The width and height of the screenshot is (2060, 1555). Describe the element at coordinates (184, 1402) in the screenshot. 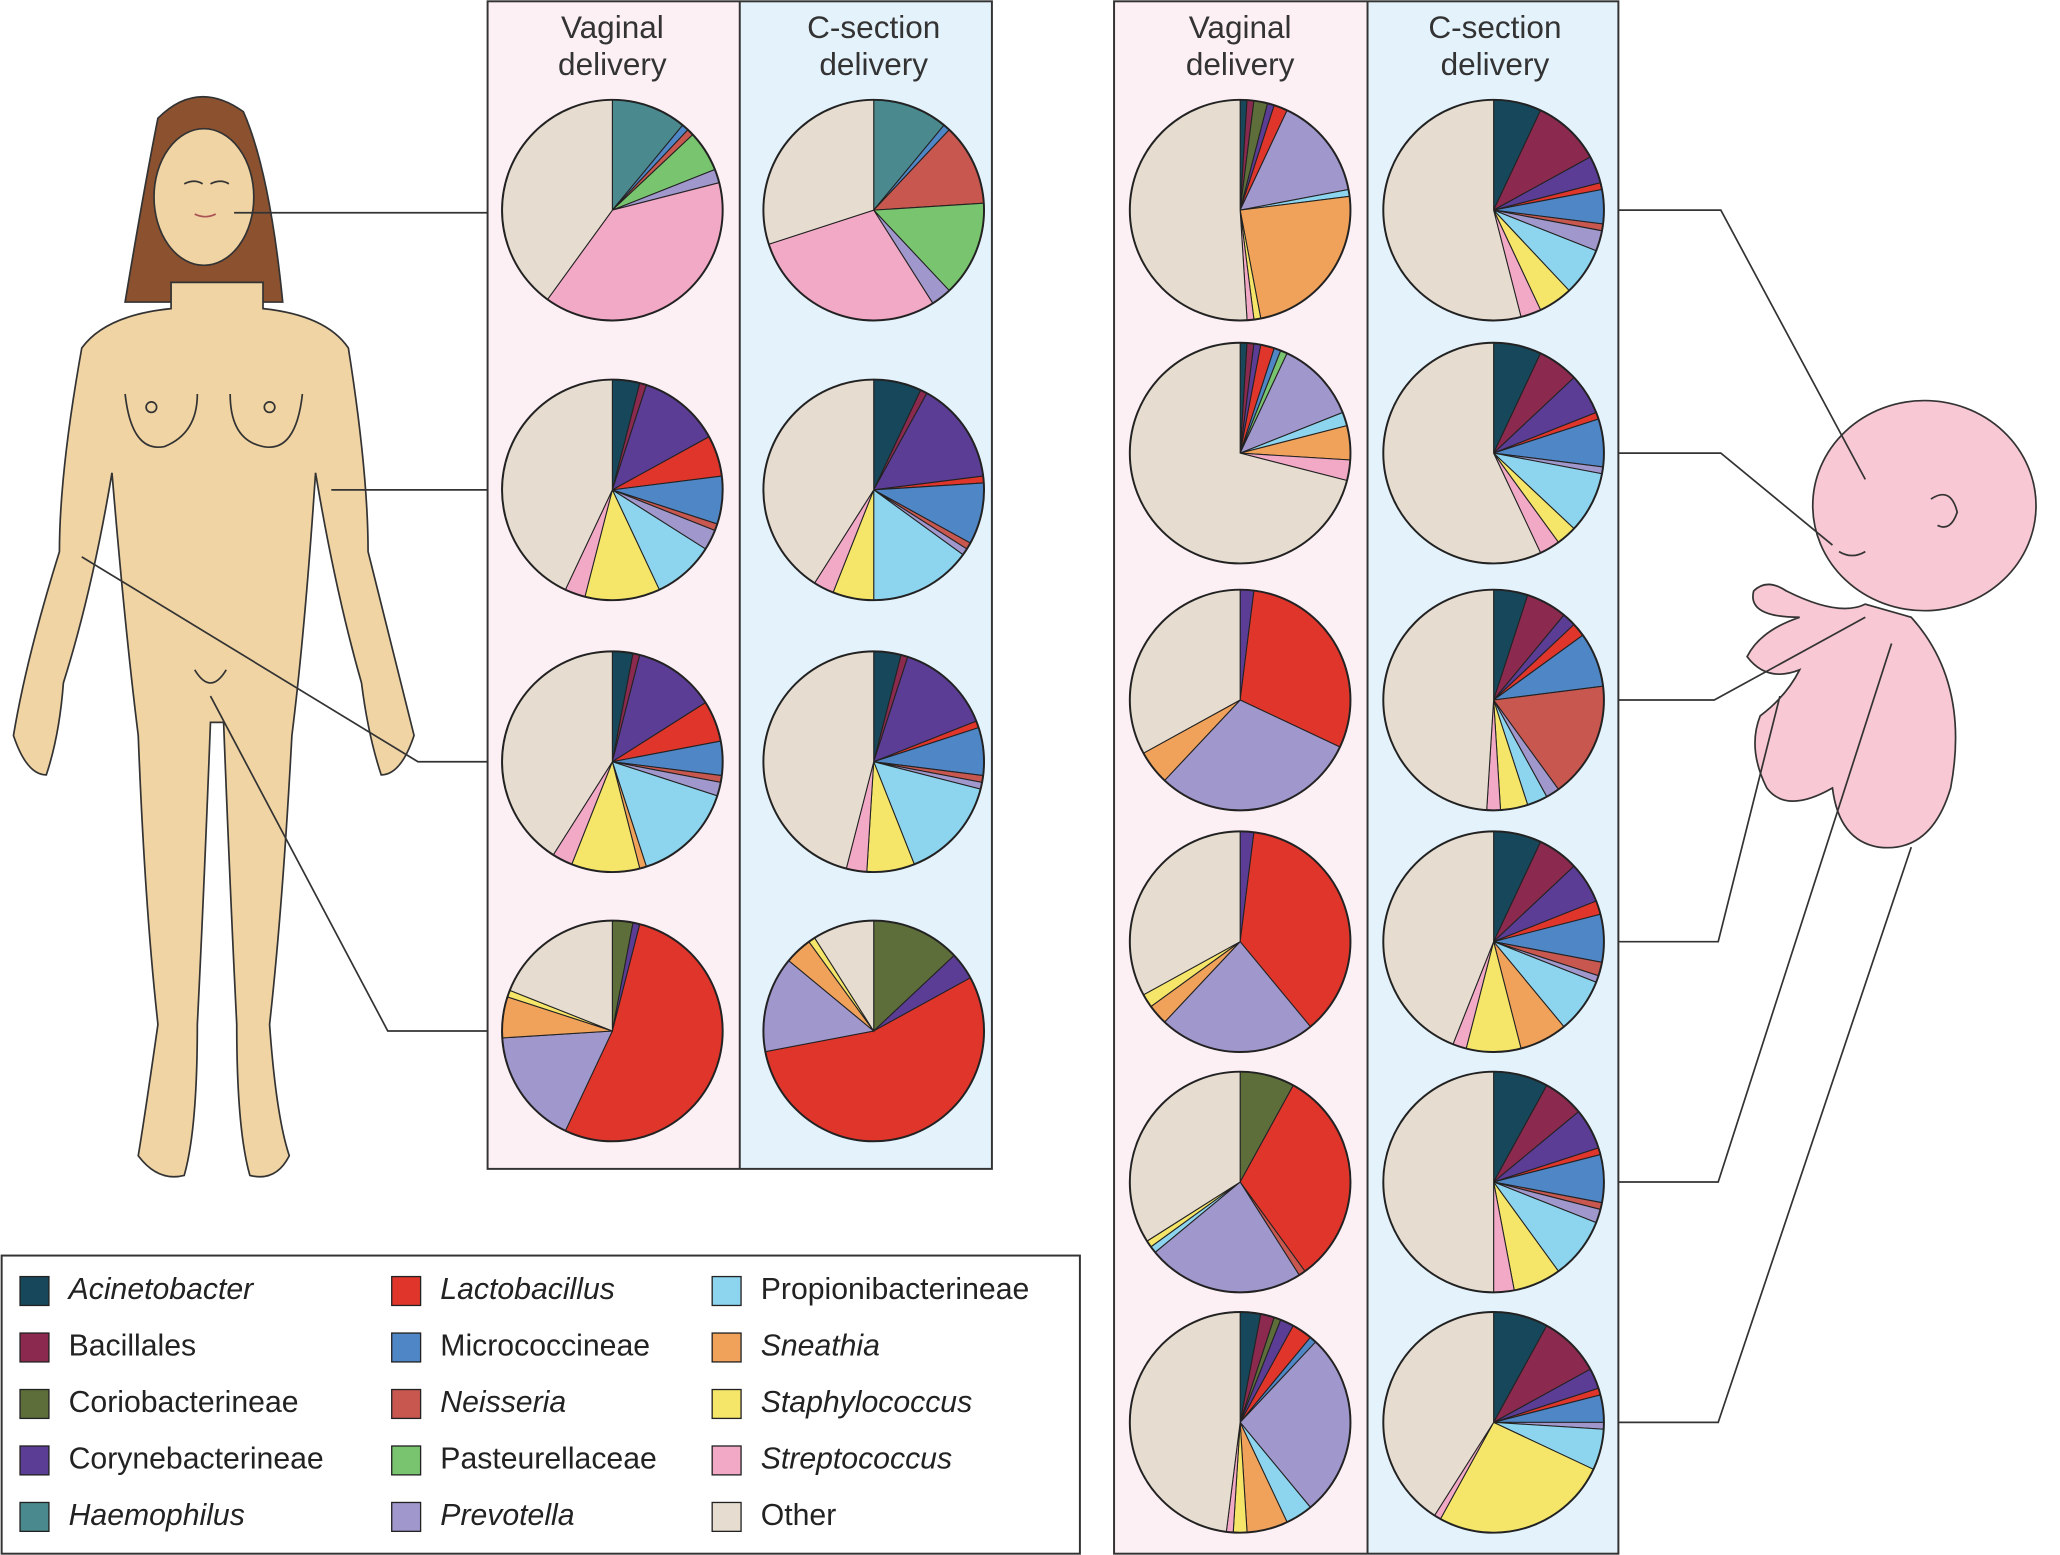

I see `legend-label: Coriobacterineae` at that location.